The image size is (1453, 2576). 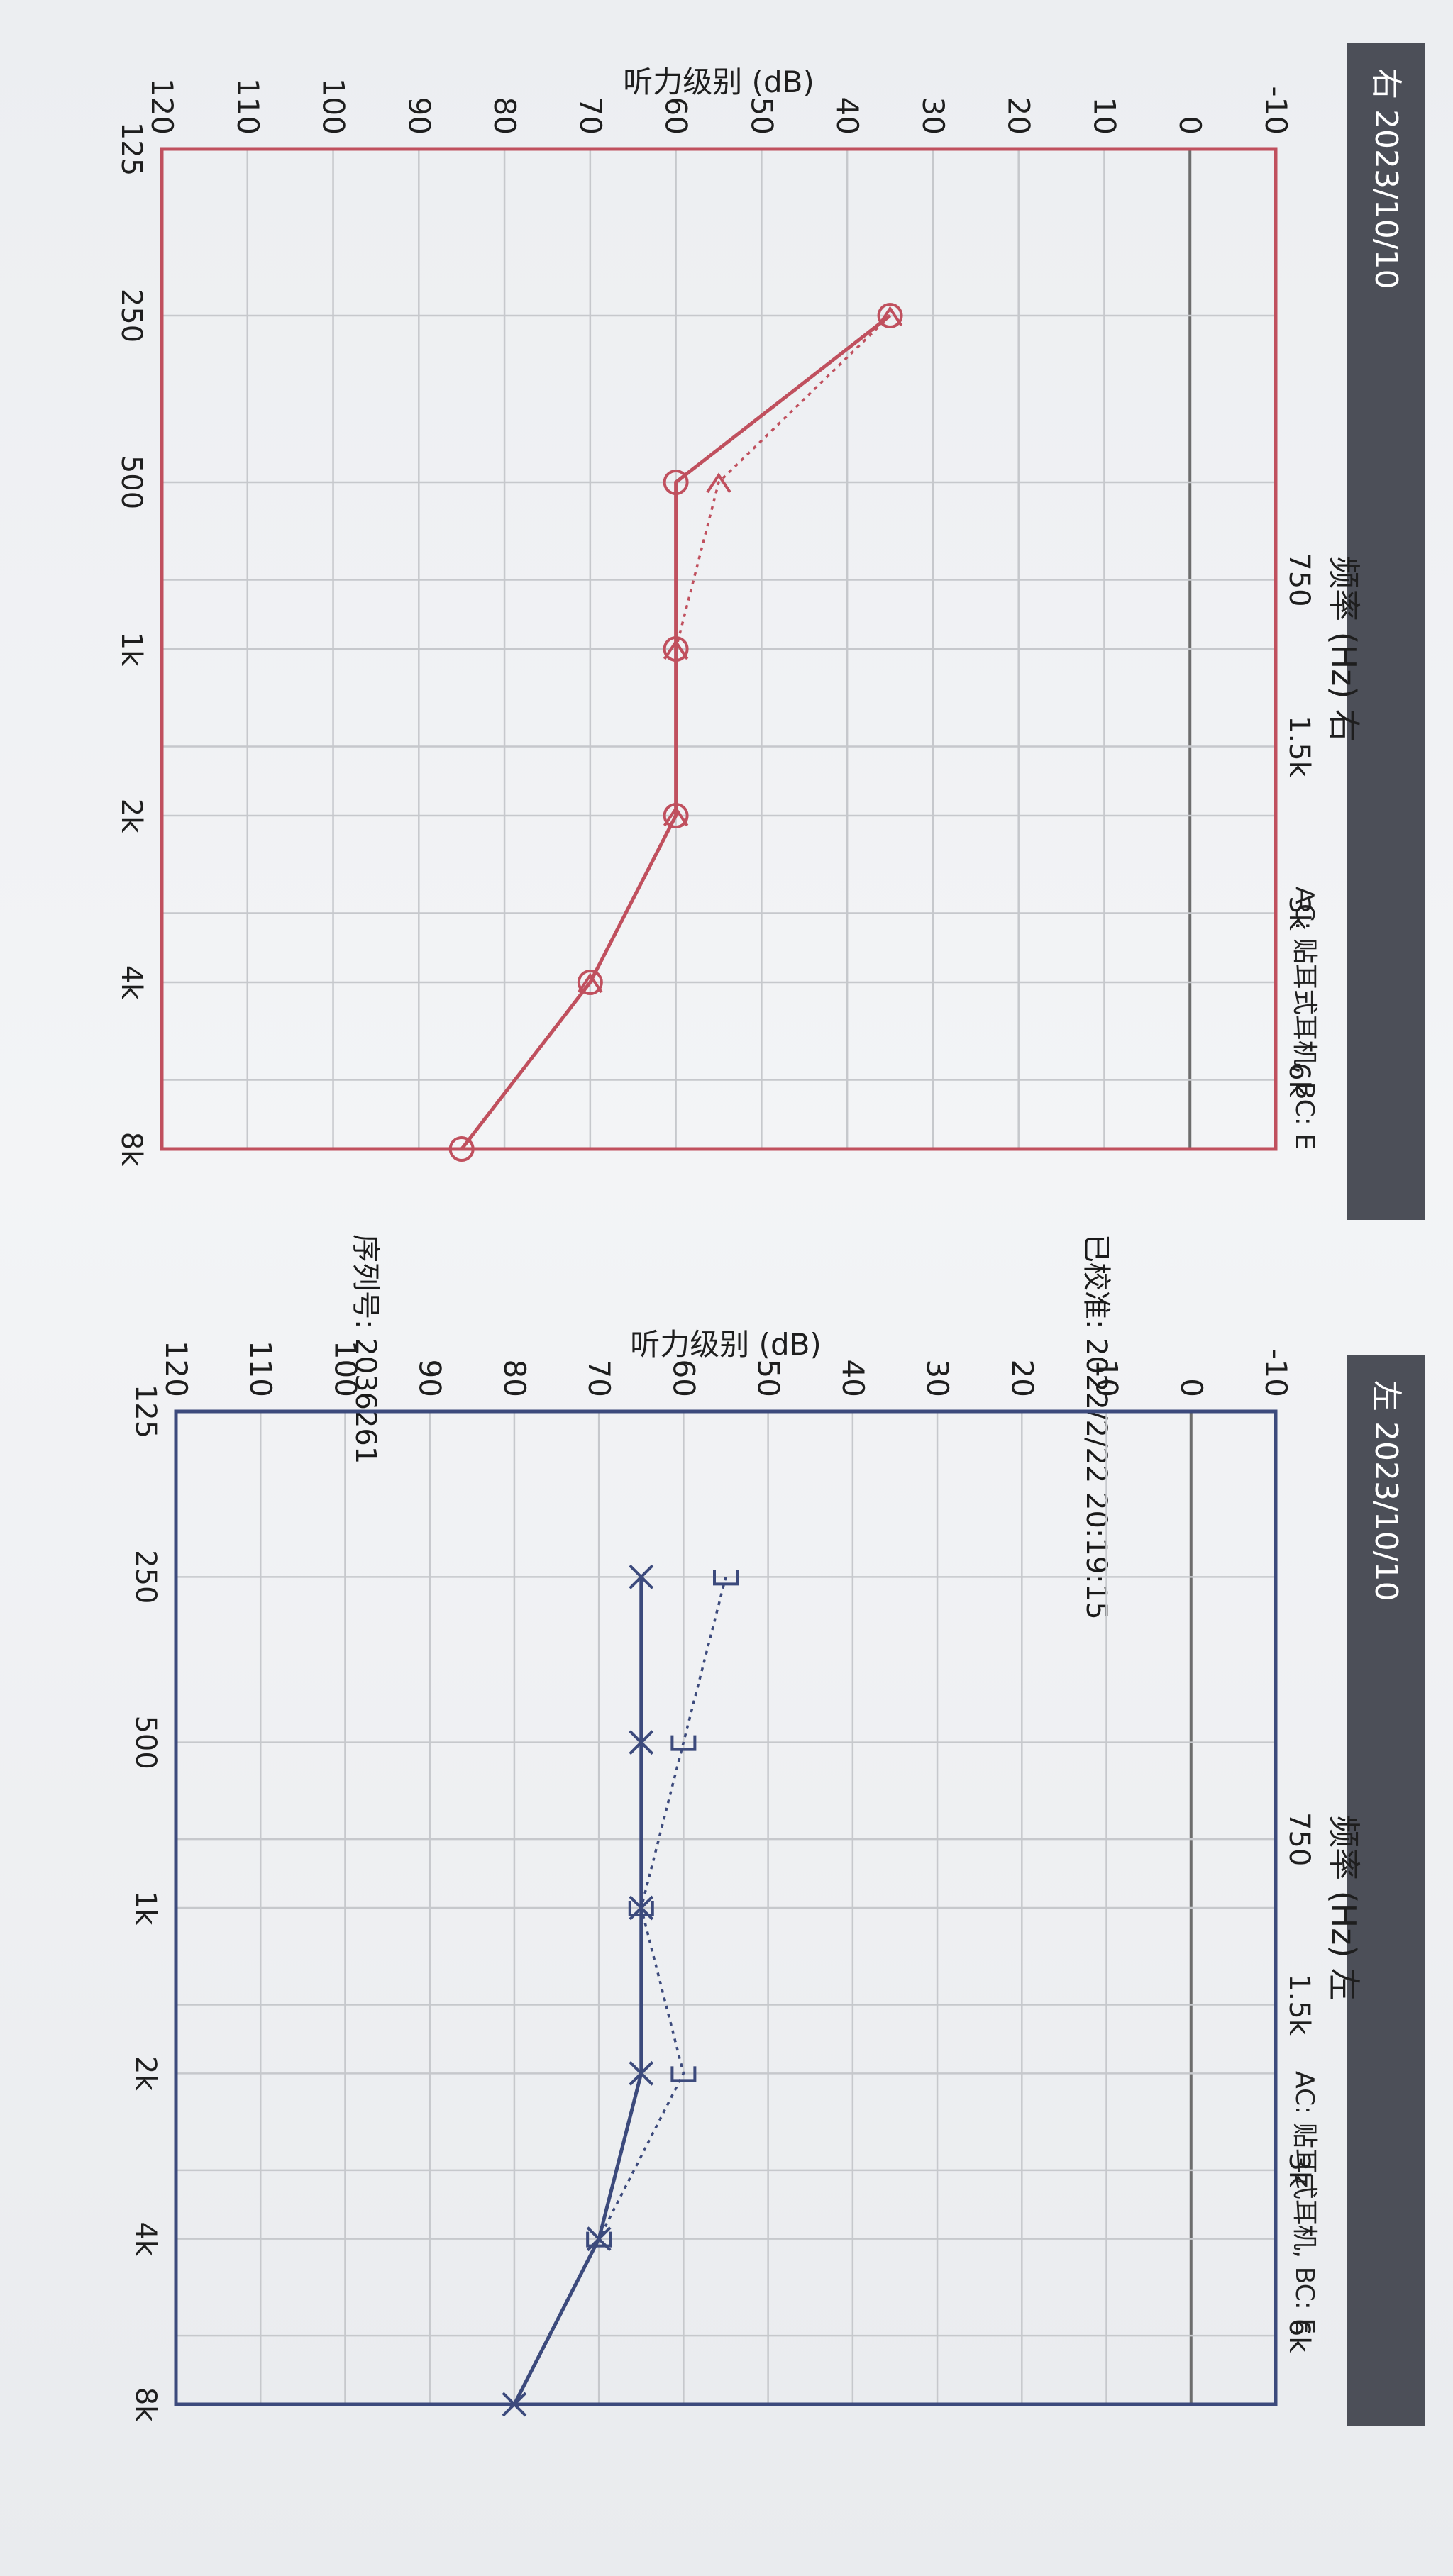 I want to click on x-axis-title: 频率 (Hz) 右, so click(x=1344, y=649).